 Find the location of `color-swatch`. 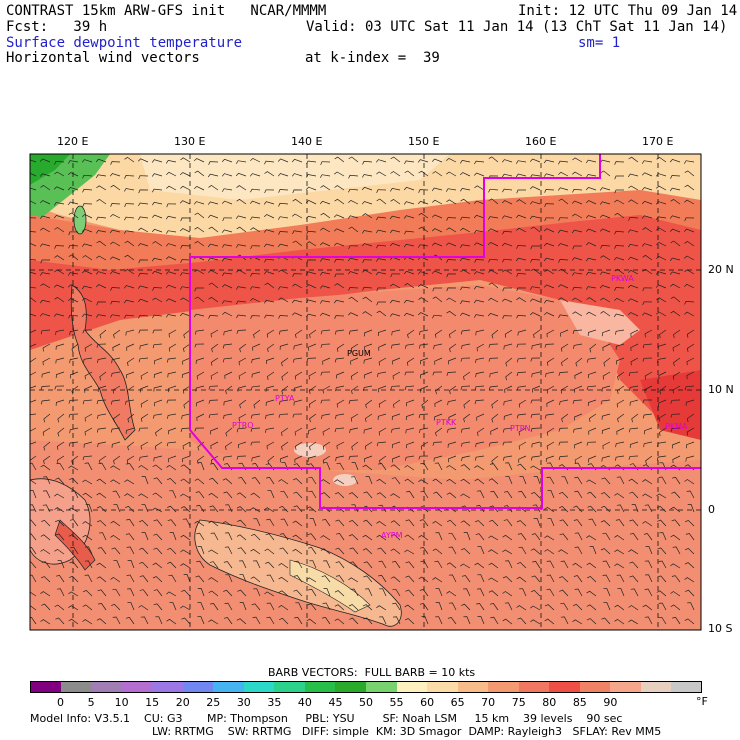

color-swatch is located at coordinates (198, 687).